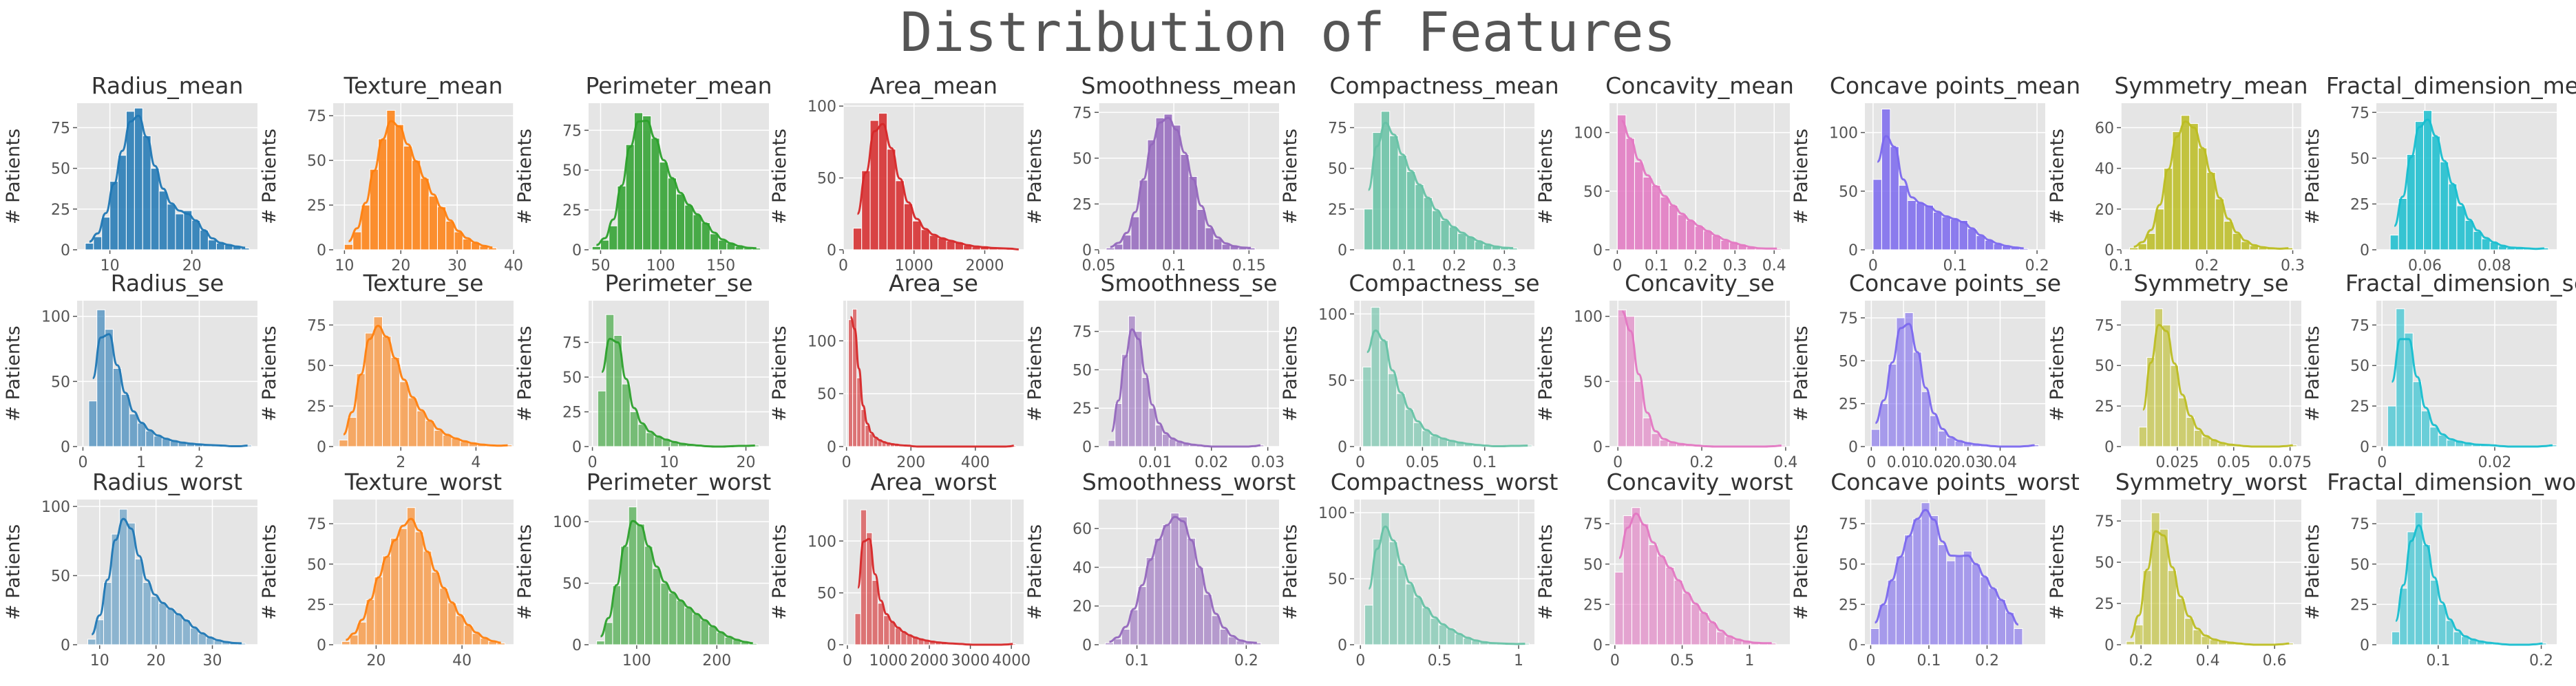 The image size is (2576, 686). I want to click on x-tick-label: 0.6, so click(2275, 660).